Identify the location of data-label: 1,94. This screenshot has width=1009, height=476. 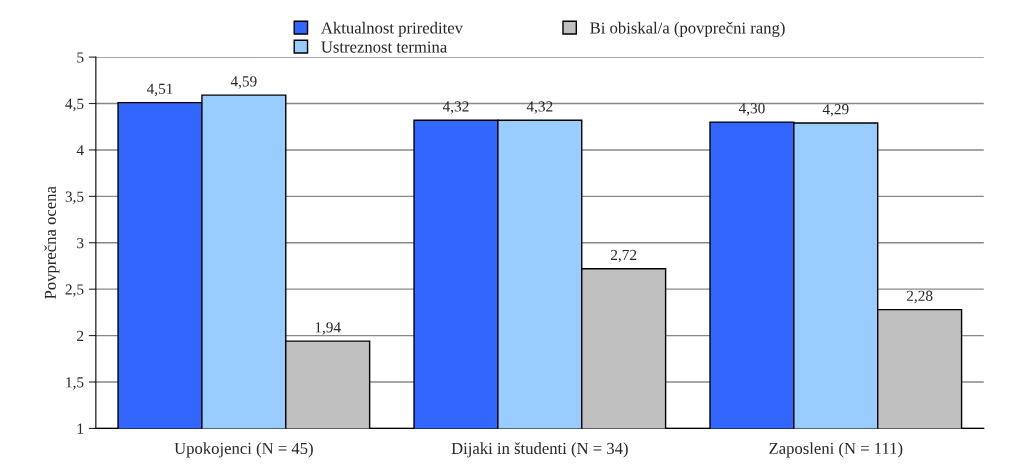
(328, 328).